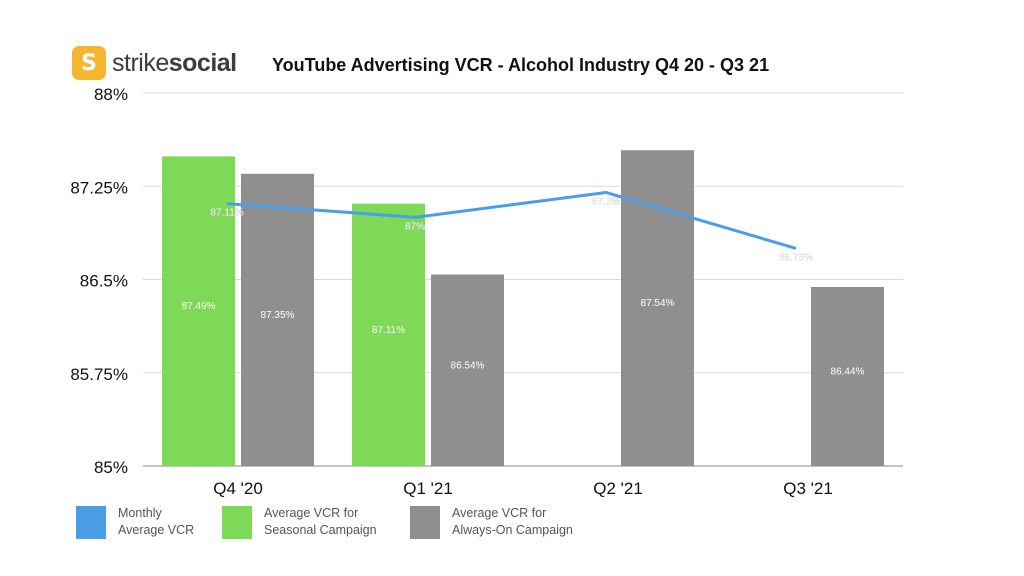 This screenshot has height=576, width=1024. I want to click on legend-swatch-always-on, so click(425, 522).